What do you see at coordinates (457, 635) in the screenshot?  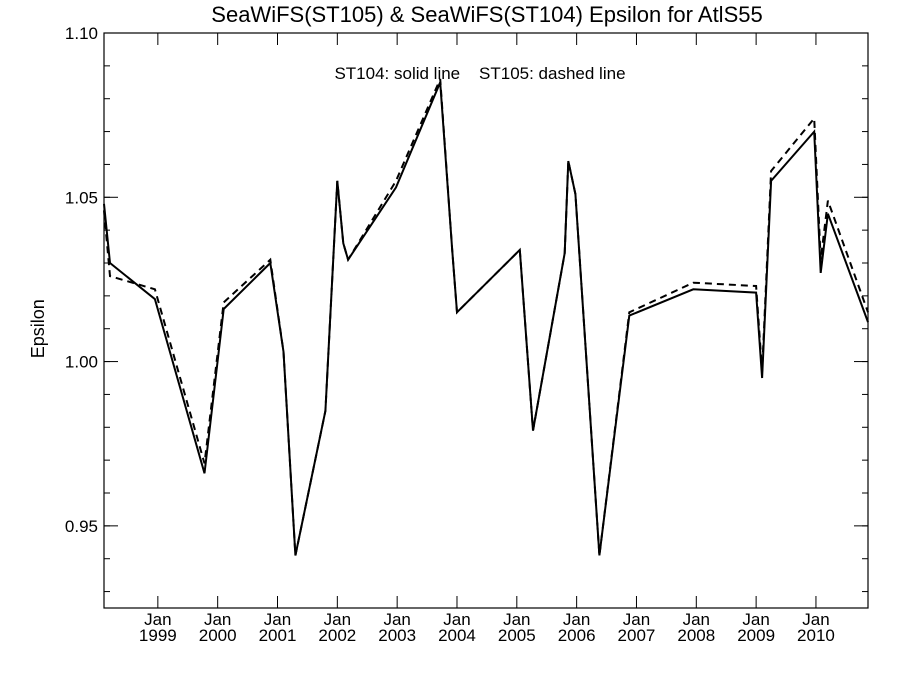 I see `x-tick-label-year: 2004` at bounding box center [457, 635].